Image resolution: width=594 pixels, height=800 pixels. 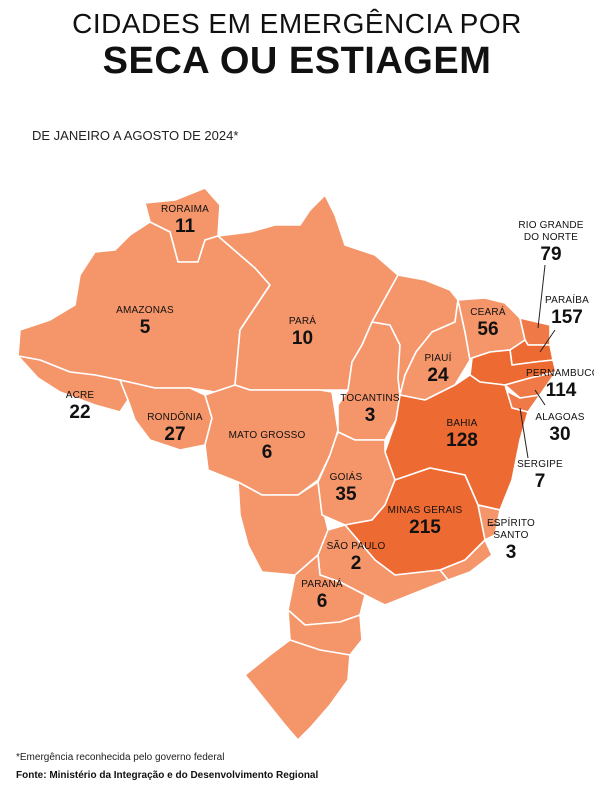 I want to click on title-line-1: CIDADES EM EMERGÊNCIA POR, so click(x=297, y=23).